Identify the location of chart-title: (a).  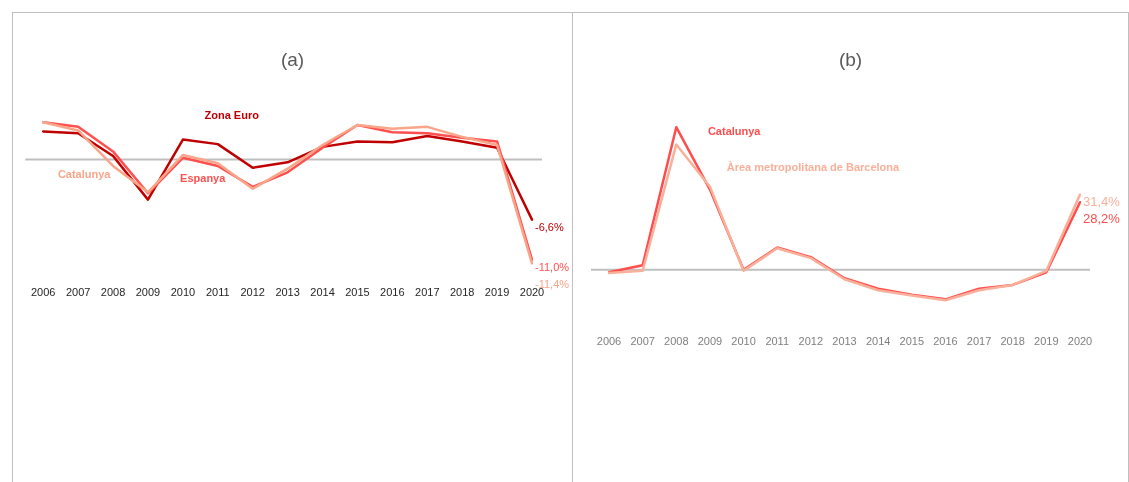
(292, 60).